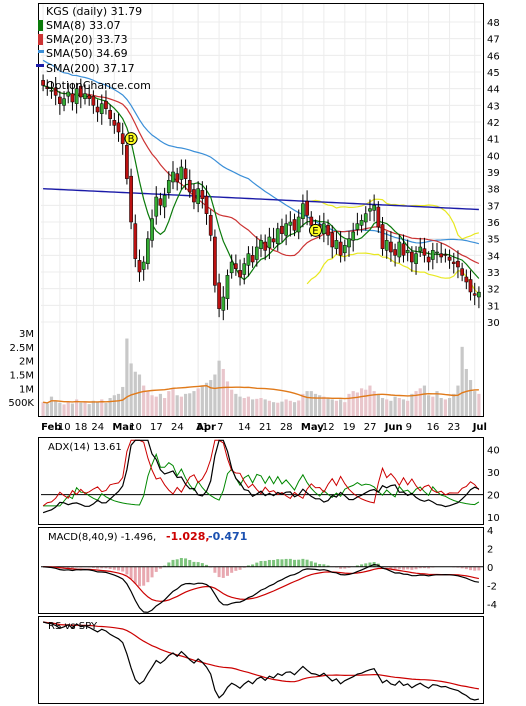  What do you see at coordinates (493, 306) in the screenshot?
I see `price-tick-label: 31` at bounding box center [493, 306].